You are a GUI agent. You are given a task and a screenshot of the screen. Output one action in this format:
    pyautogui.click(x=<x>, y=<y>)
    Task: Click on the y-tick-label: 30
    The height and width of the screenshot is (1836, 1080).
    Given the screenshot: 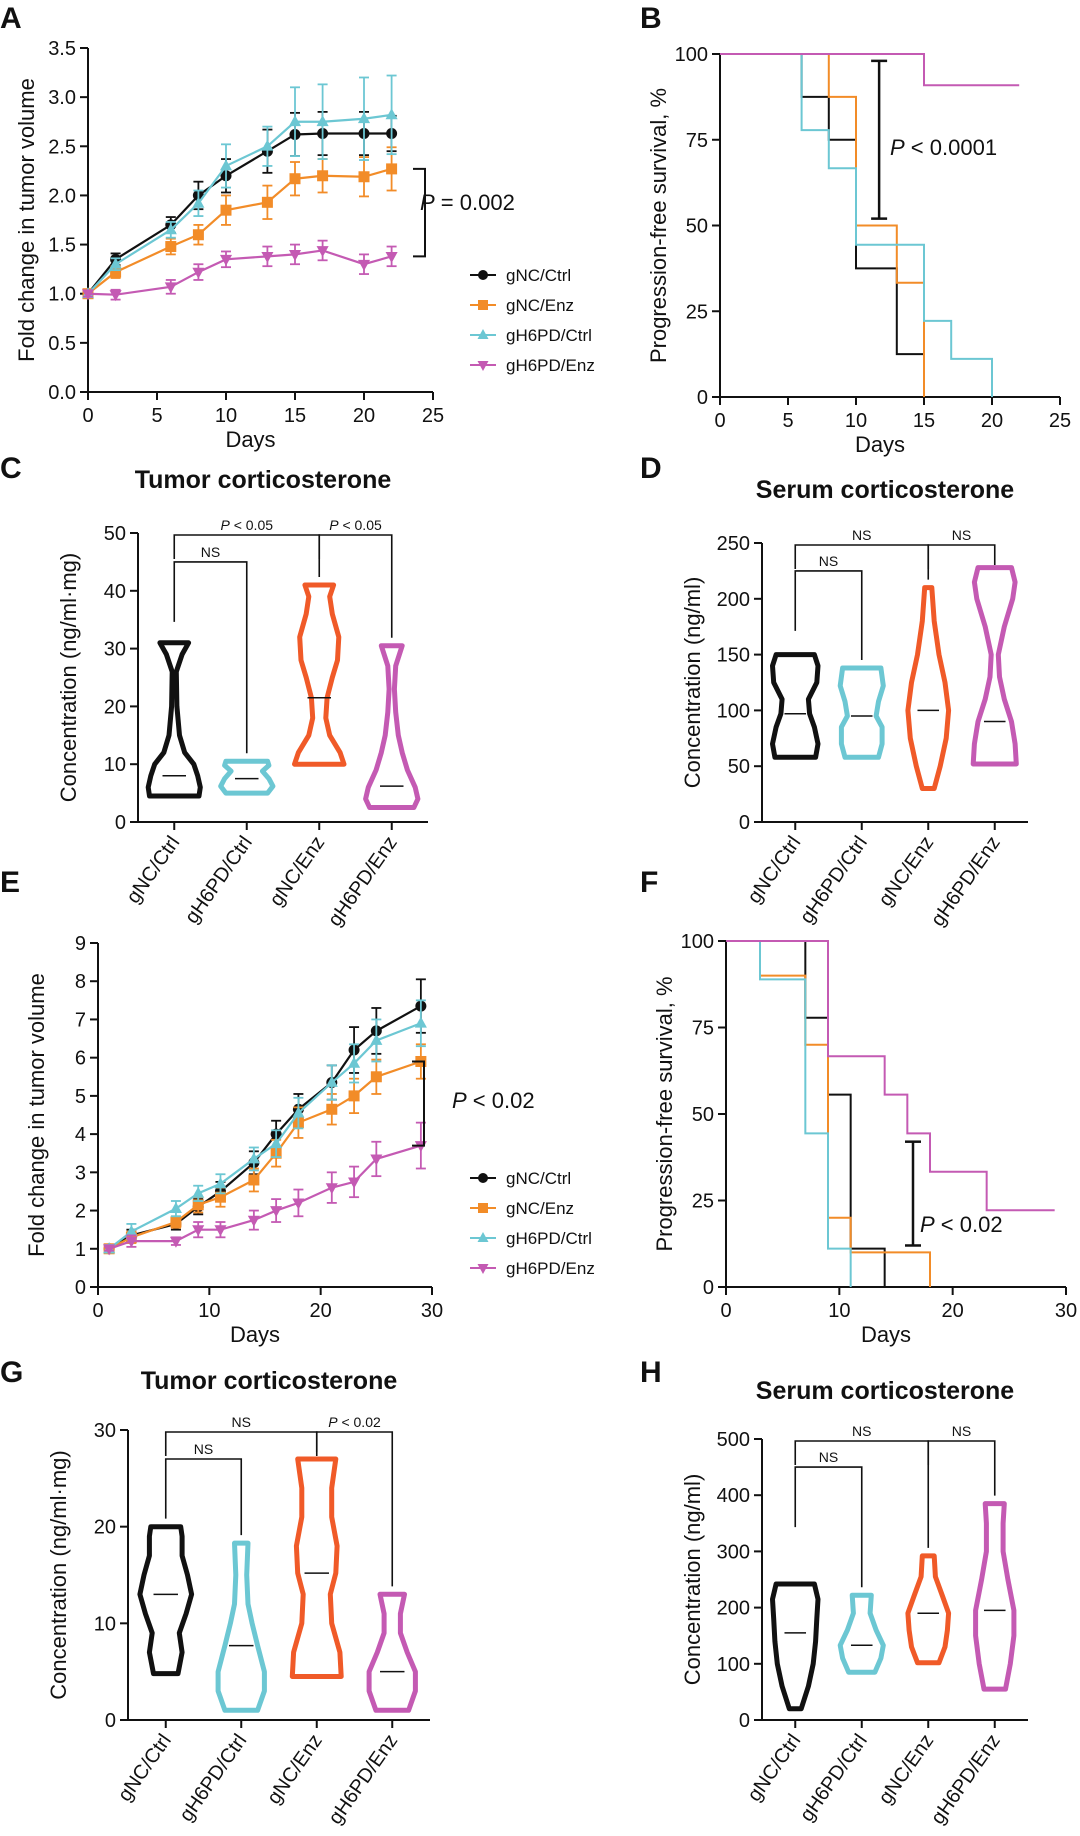 What is the action you would take?
    pyautogui.click(x=115, y=650)
    